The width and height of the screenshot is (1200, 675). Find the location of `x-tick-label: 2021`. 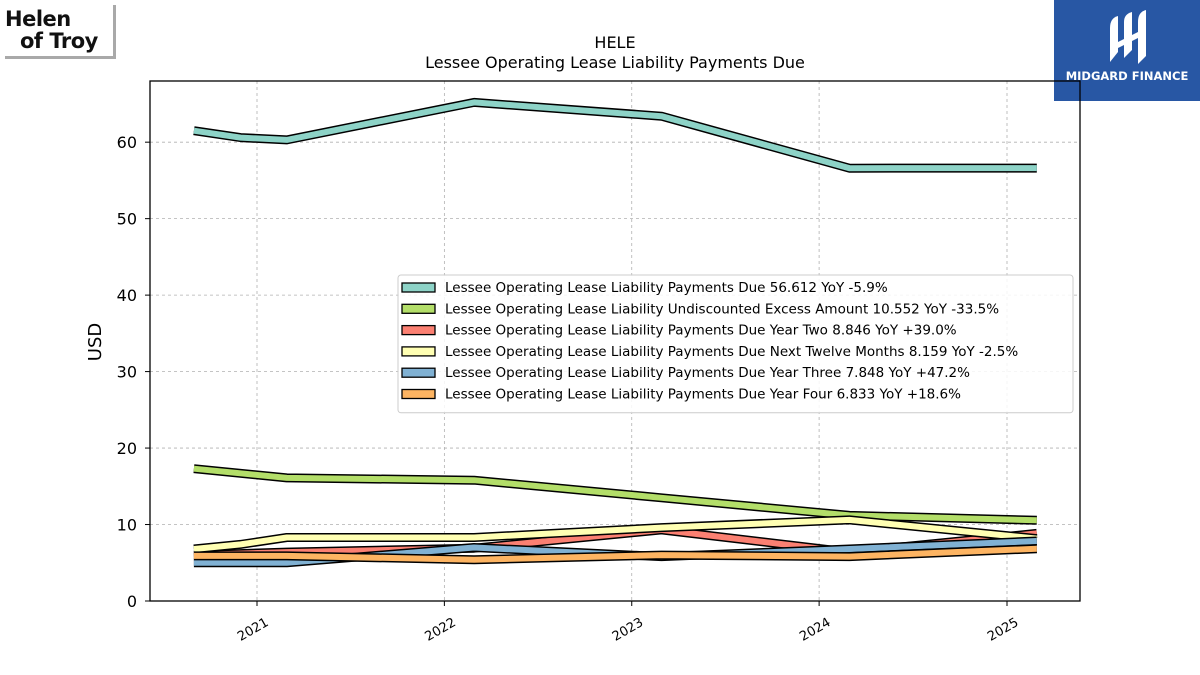

x-tick-label: 2021 is located at coordinates (253, 630).